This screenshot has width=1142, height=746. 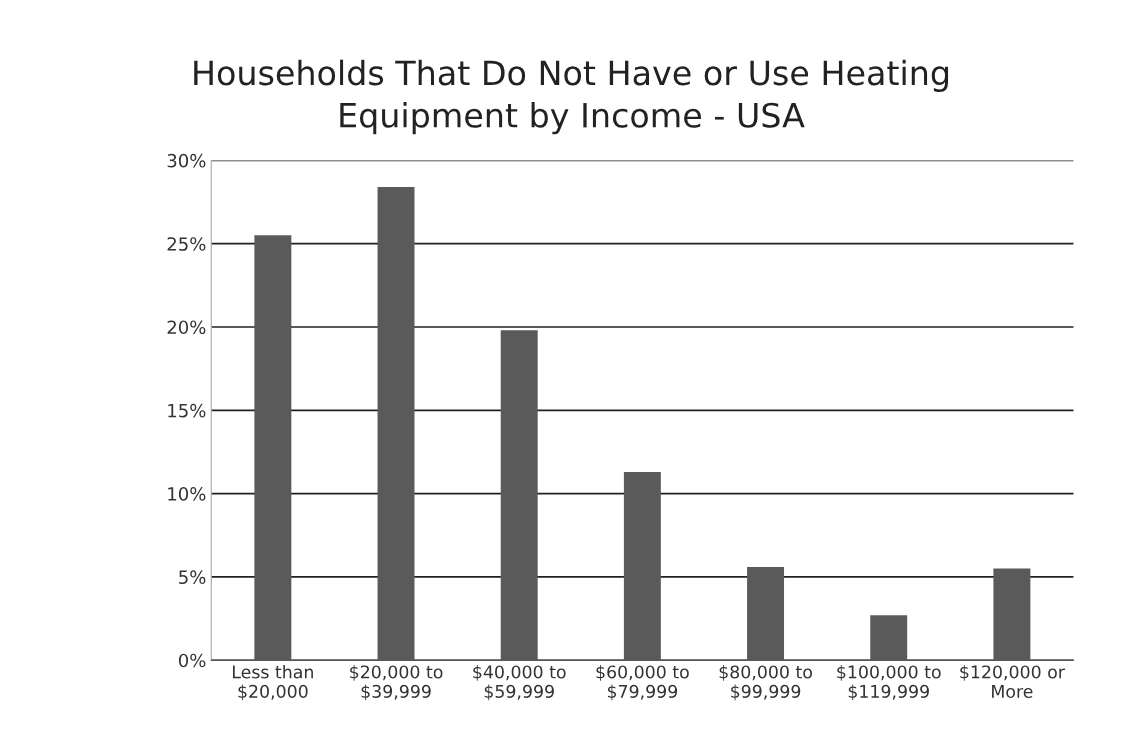 I want to click on y-tick-label: 30%, so click(x=186, y=160).